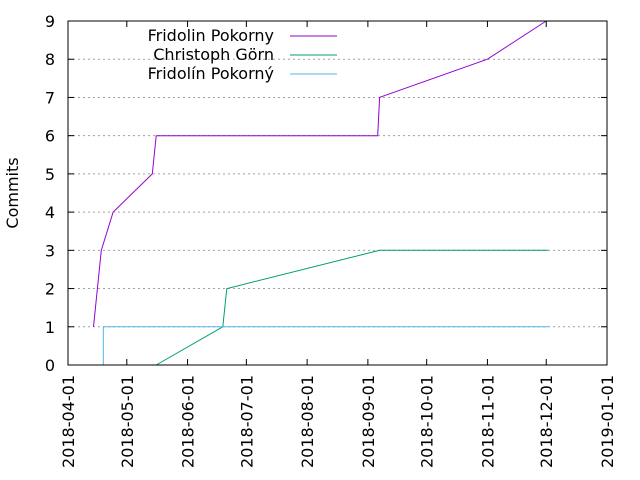 The image size is (640, 480). What do you see at coordinates (50, 327) in the screenshot?
I see `y-tick-label: 1` at bounding box center [50, 327].